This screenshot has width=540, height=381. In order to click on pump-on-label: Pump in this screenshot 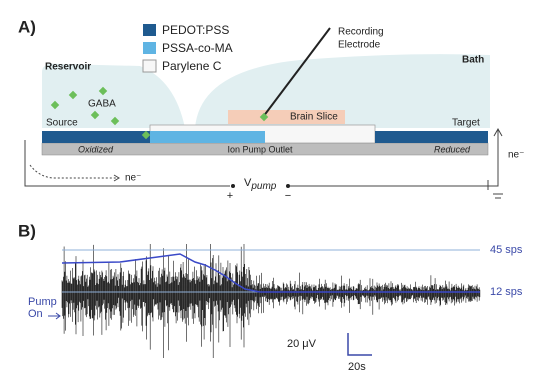, I will do `click(42, 302)`.